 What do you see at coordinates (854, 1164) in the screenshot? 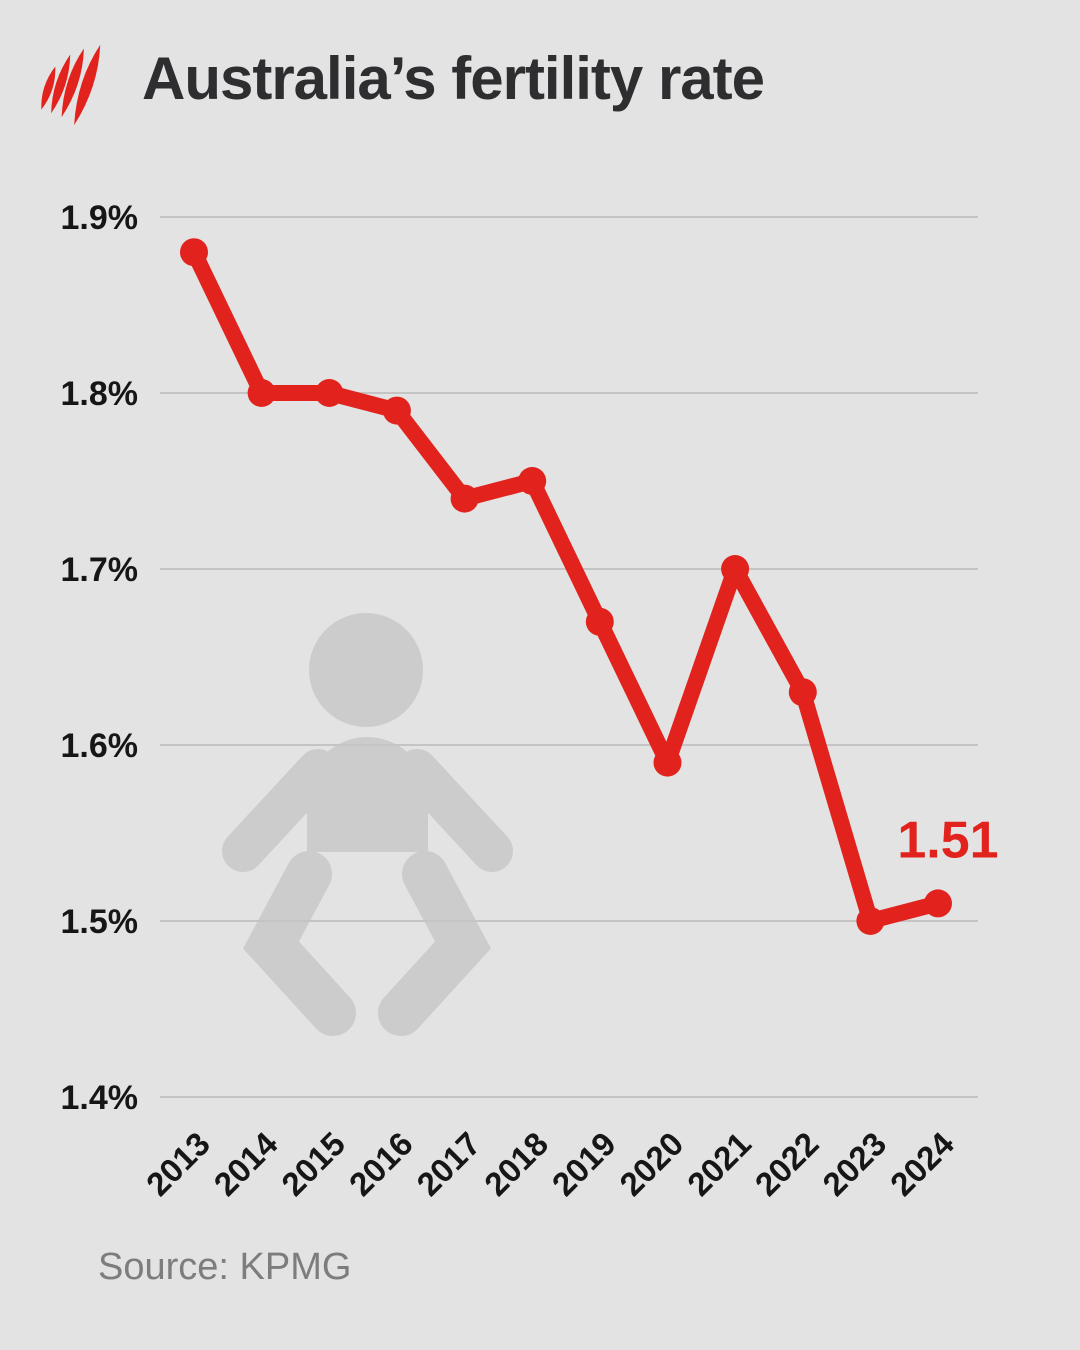
I see `x-tick-label: 2023` at bounding box center [854, 1164].